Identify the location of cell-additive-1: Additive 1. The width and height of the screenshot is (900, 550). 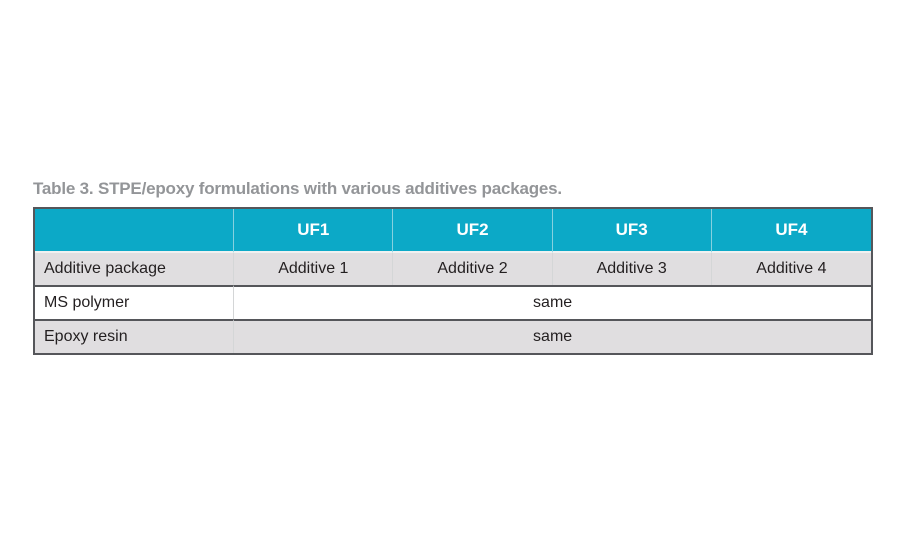
(314, 269).